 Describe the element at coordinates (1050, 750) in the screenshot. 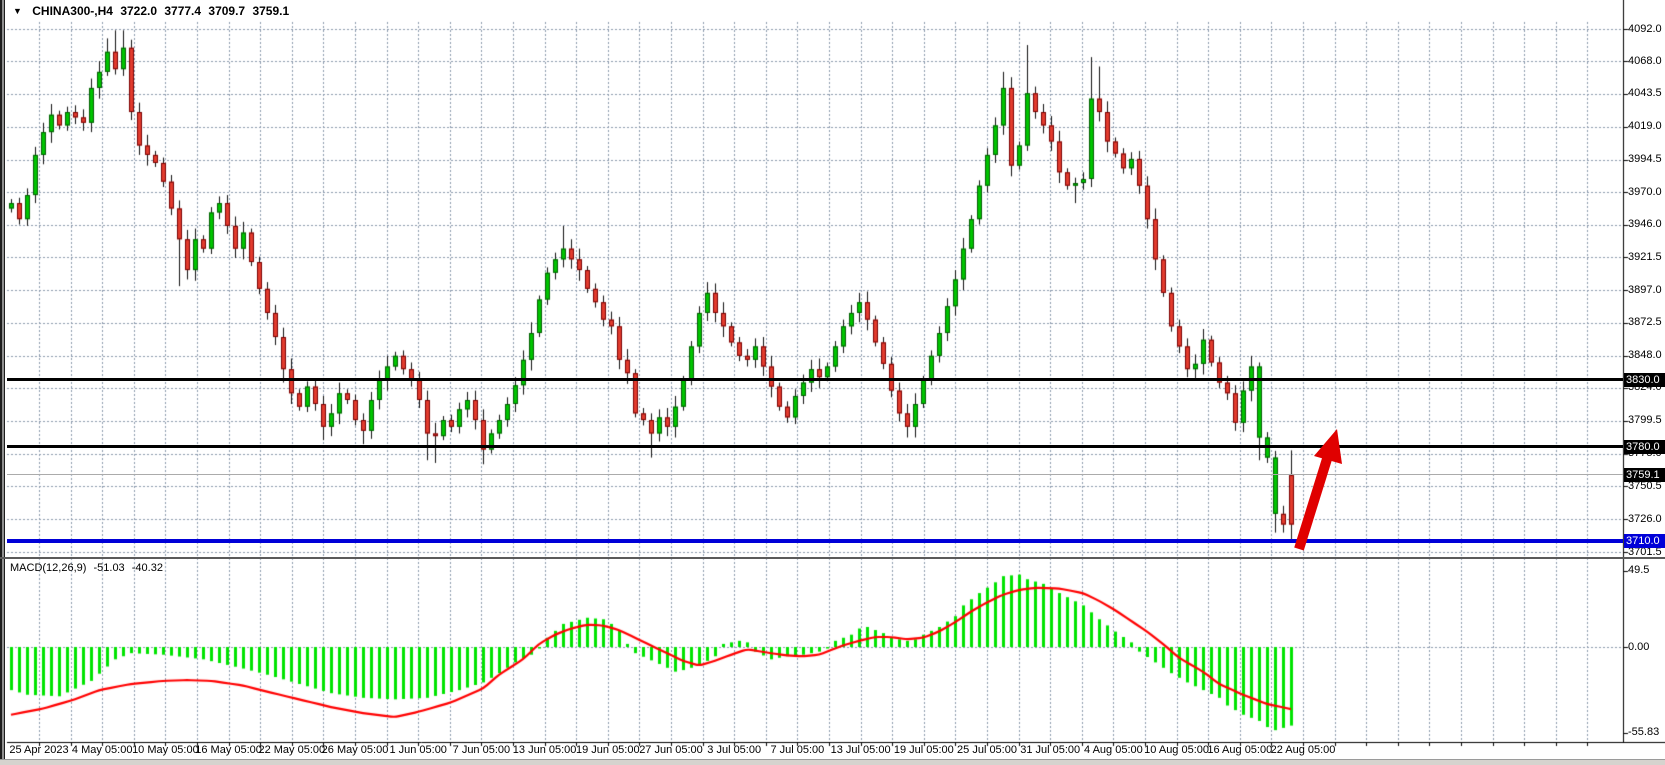

I see `time-tick-label: 31 Jul 05:00` at that location.